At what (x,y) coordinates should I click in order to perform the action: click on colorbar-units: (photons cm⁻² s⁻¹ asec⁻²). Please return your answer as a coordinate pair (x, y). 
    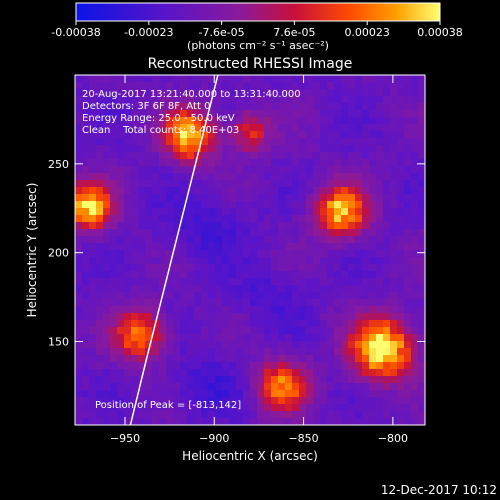
    Looking at the image, I should click on (258, 45).